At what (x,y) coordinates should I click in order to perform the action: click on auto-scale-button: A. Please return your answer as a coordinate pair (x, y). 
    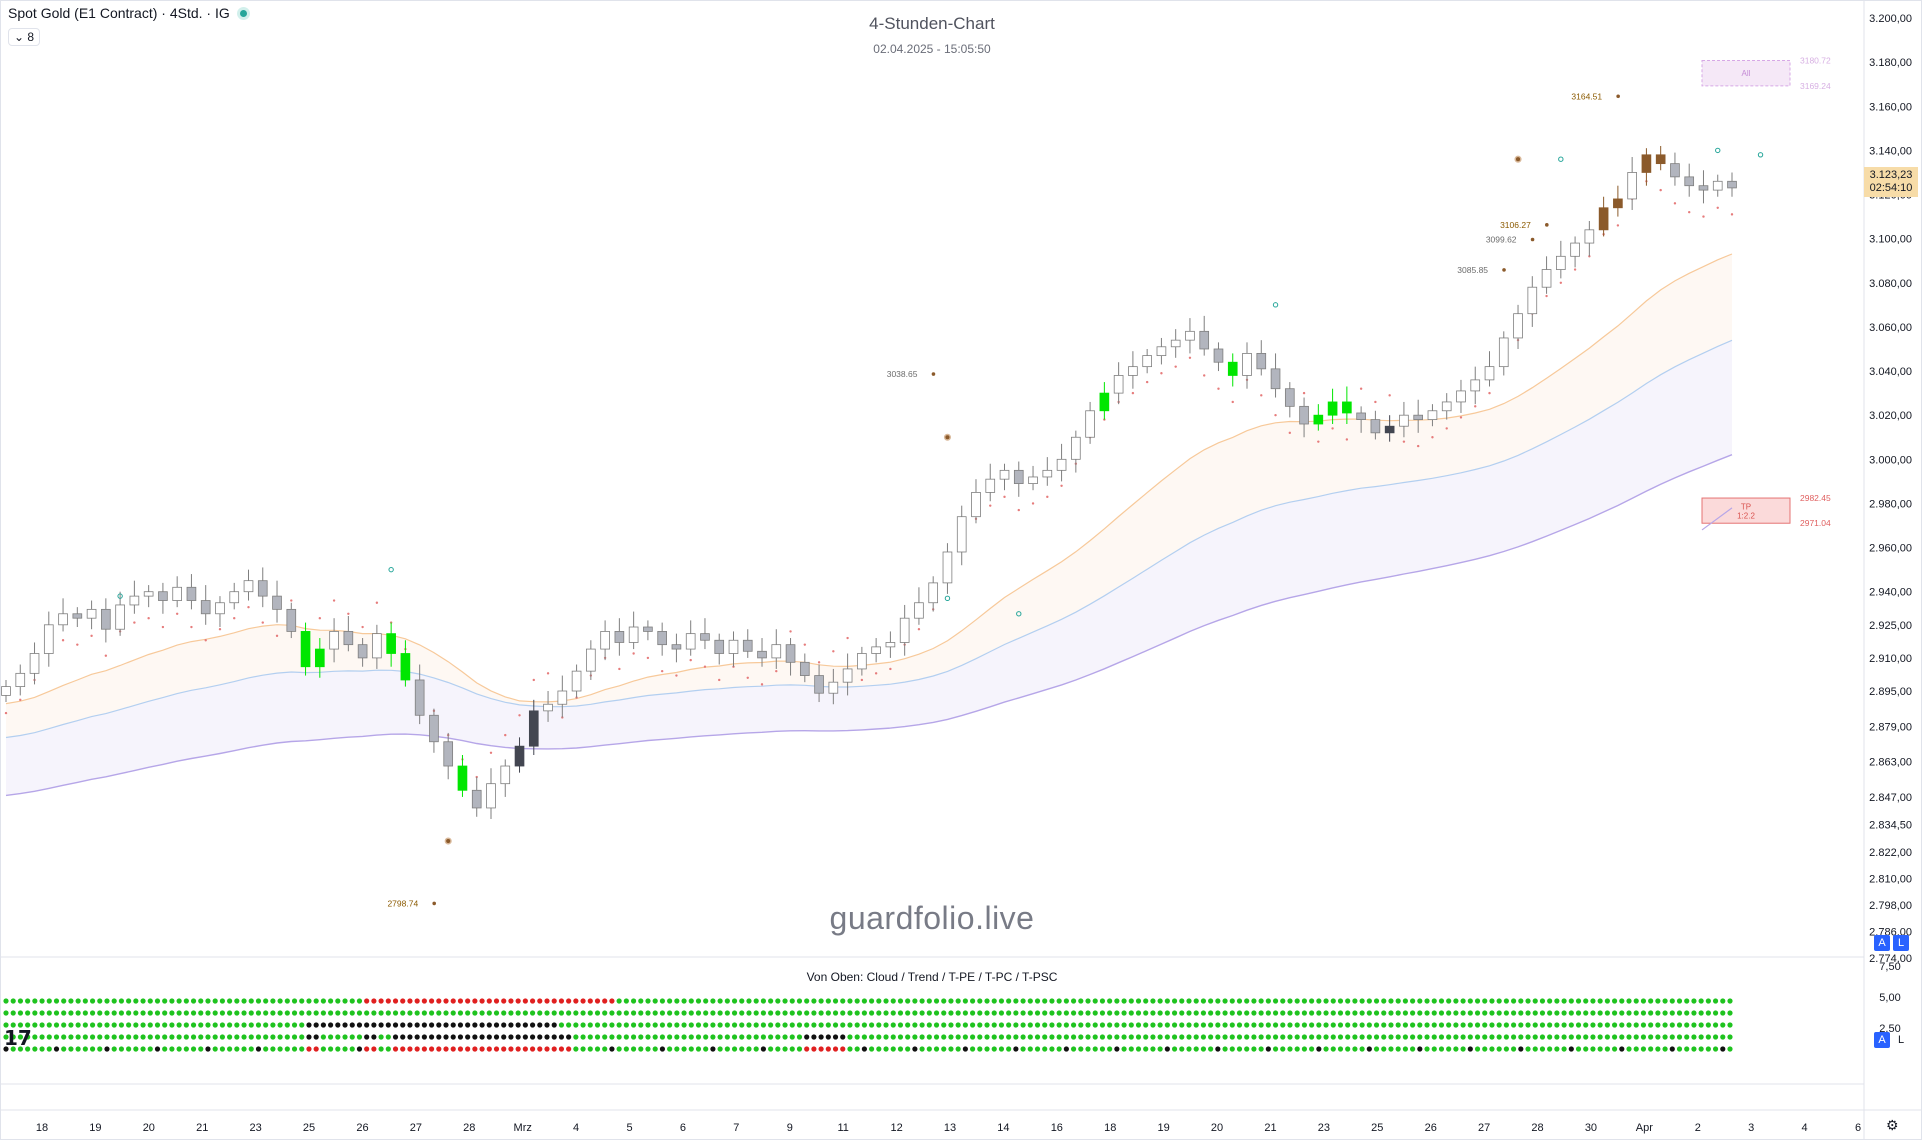
    Looking at the image, I should click on (1882, 943).